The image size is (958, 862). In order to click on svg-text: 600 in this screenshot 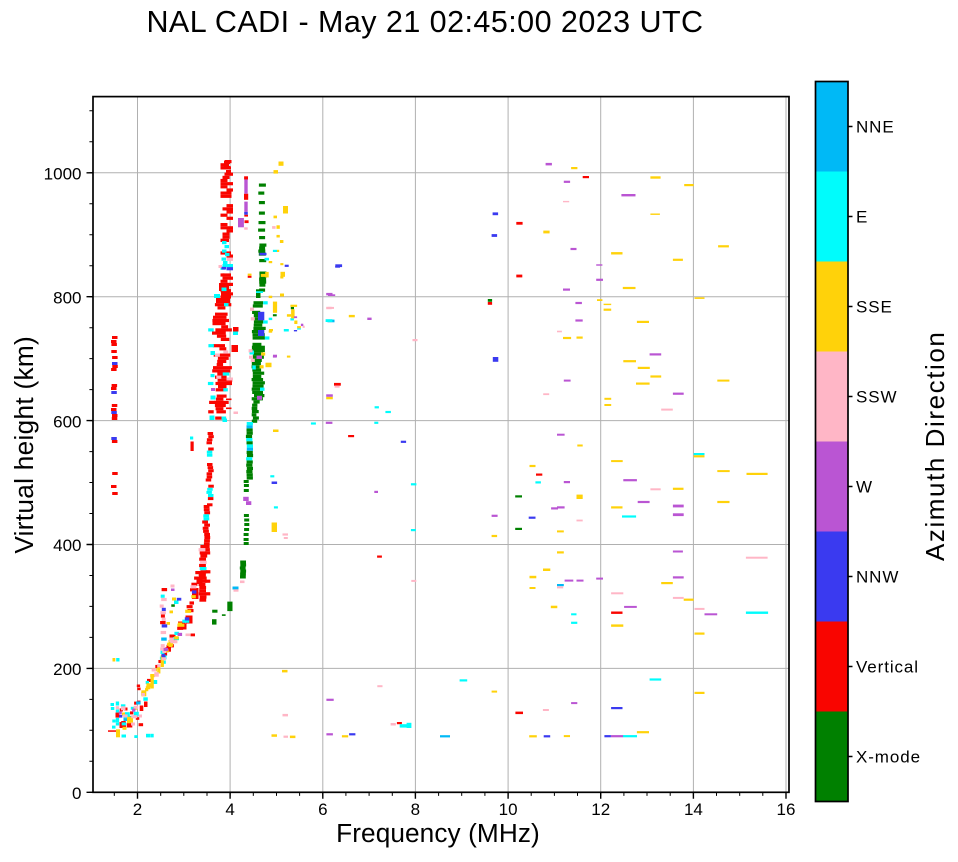, I will do `click(67, 421)`.